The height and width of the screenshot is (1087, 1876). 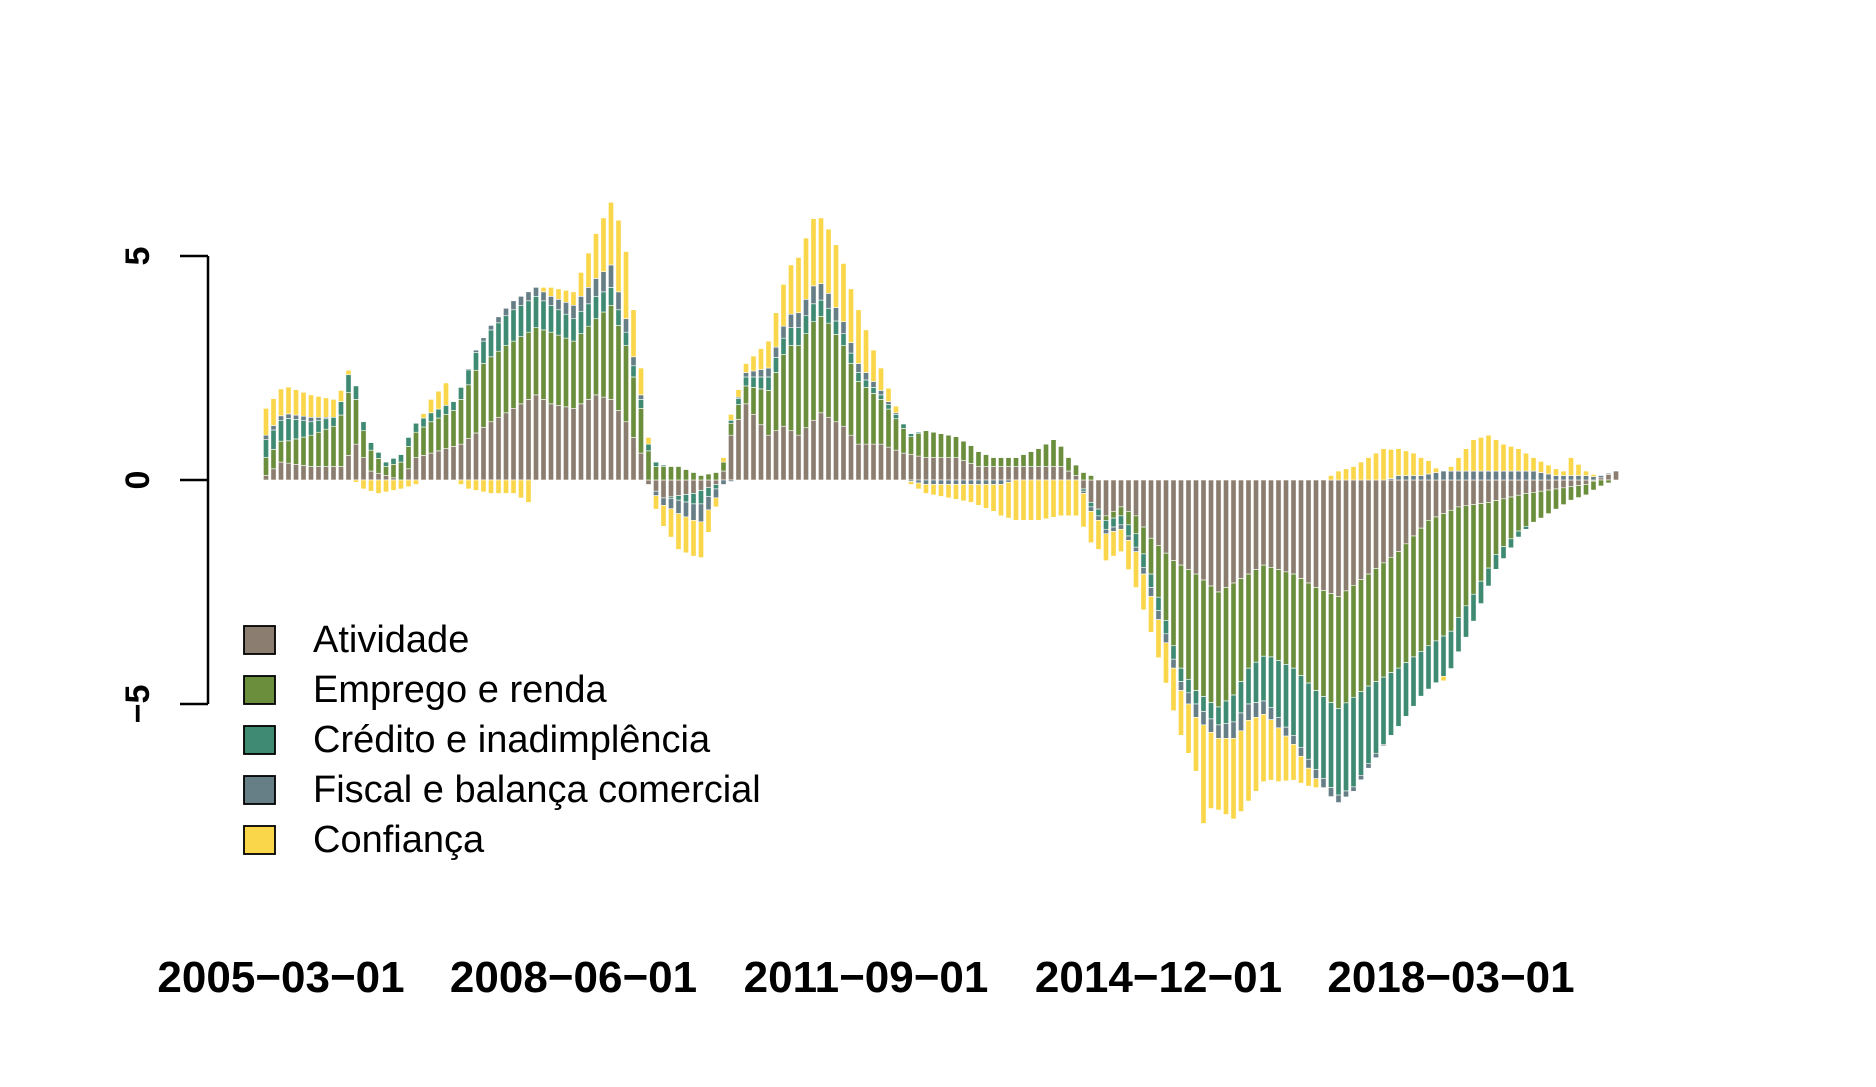 What do you see at coordinates (164, 485) in the screenshot?
I see `y-axis: −5 0 5` at bounding box center [164, 485].